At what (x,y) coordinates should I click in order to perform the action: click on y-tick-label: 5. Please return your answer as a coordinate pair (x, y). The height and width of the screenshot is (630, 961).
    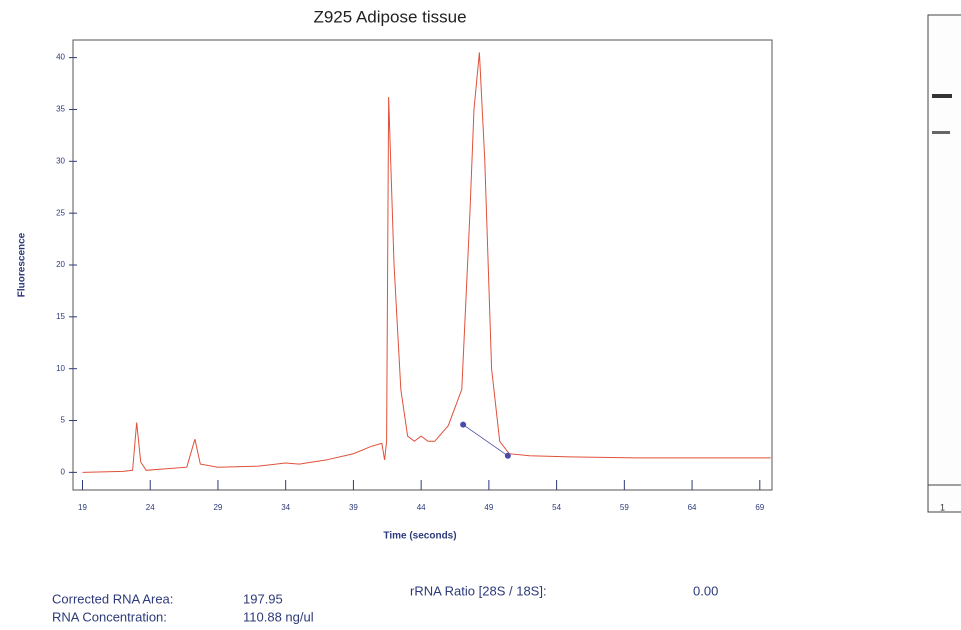
    Looking at the image, I should click on (63, 420).